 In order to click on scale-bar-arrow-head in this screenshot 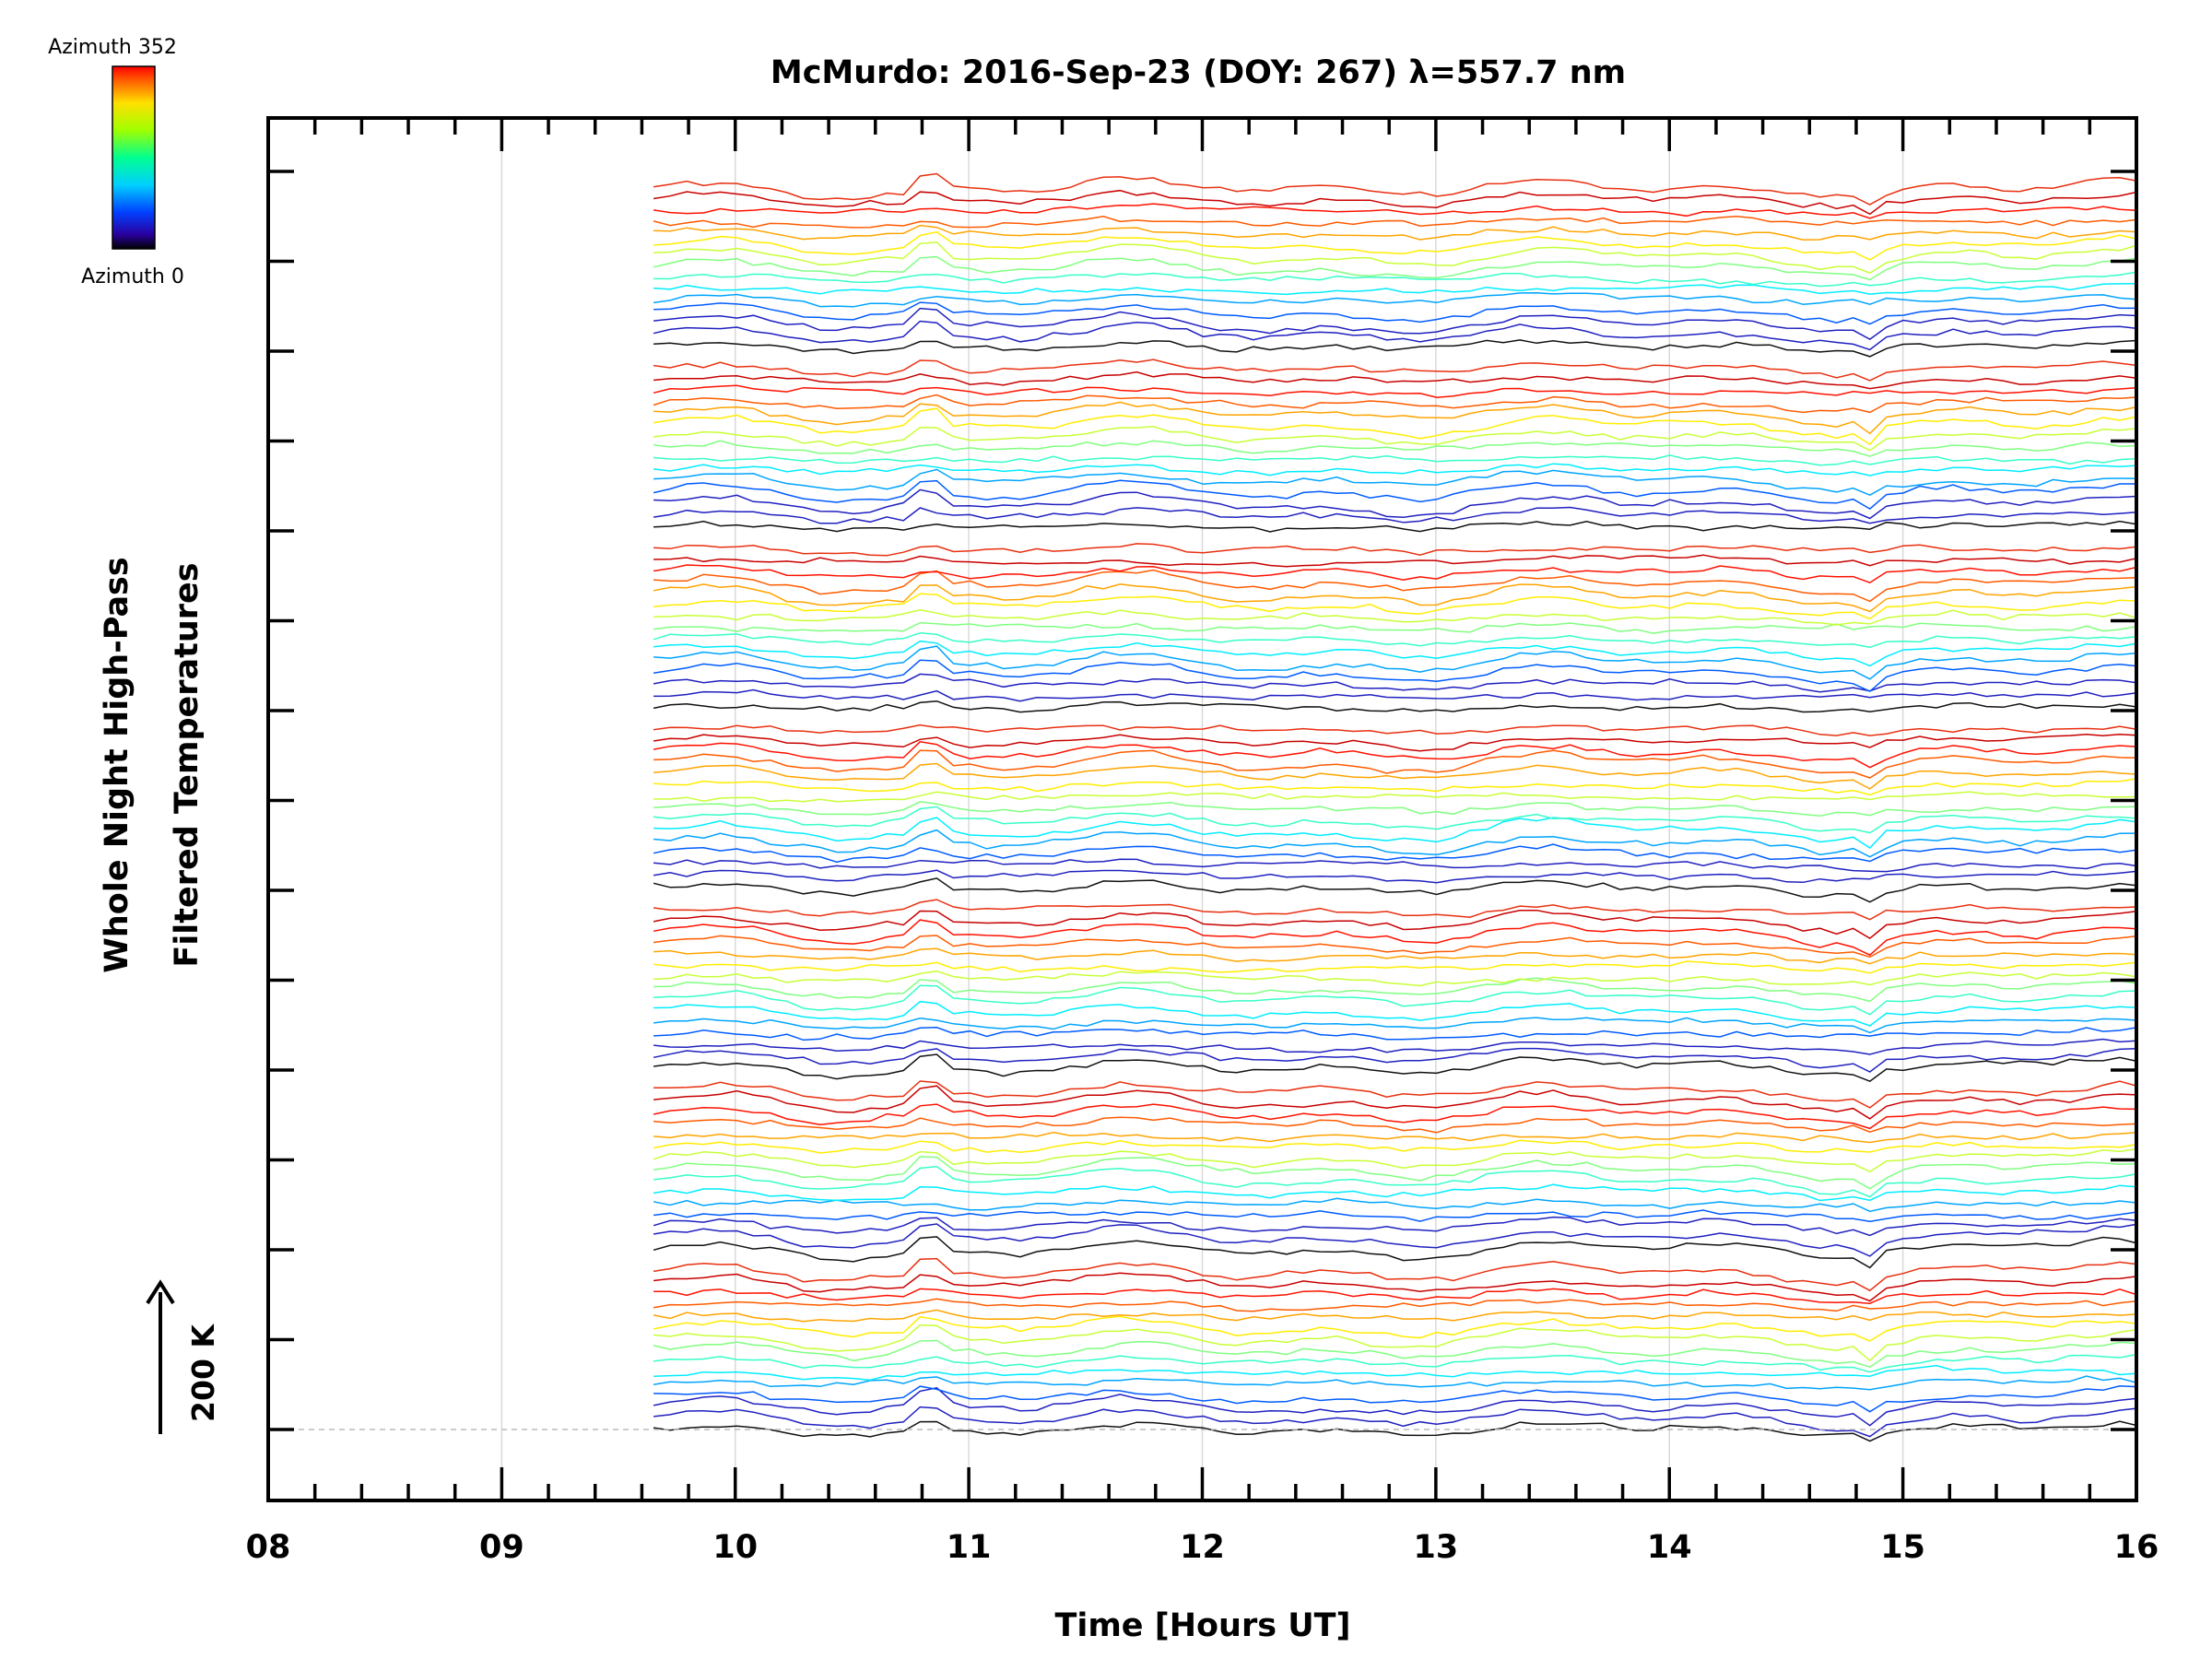, I will do `click(160, 1292)`.